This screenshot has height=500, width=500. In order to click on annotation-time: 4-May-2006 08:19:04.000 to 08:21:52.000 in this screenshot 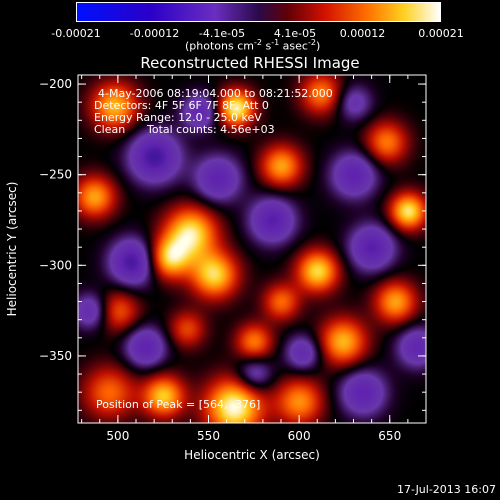, I will do `click(215, 93)`.